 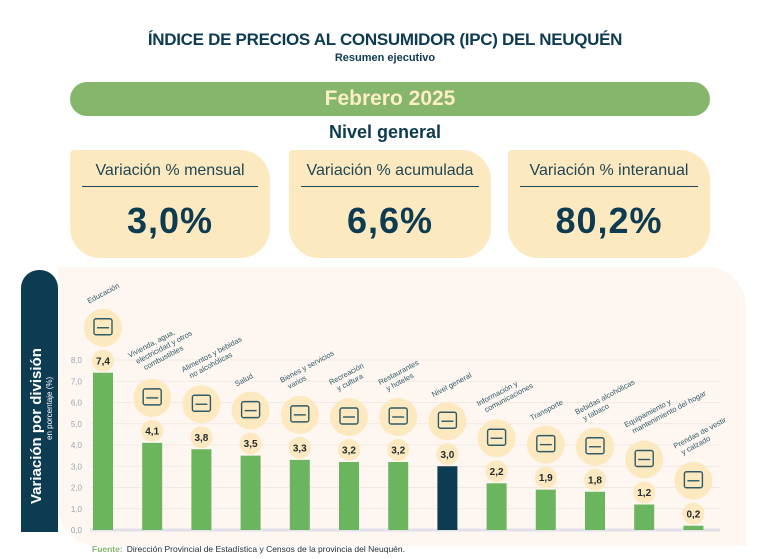 I want to click on chart-side-panel, so click(x=39, y=401).